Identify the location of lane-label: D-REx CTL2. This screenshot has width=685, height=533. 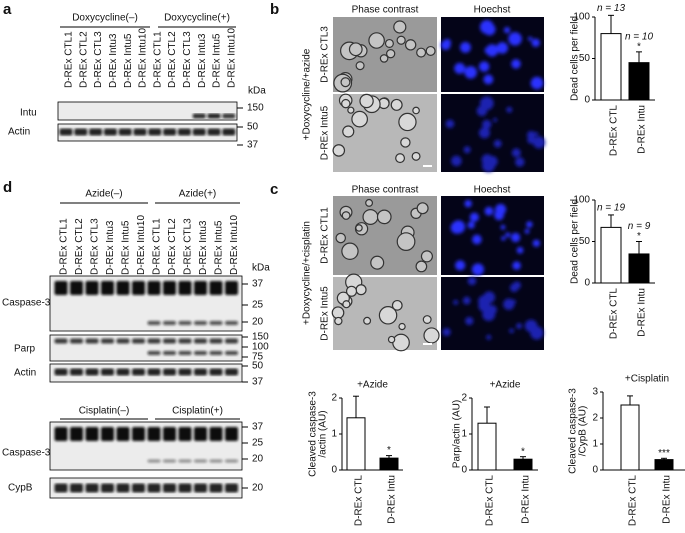
(79, 246).